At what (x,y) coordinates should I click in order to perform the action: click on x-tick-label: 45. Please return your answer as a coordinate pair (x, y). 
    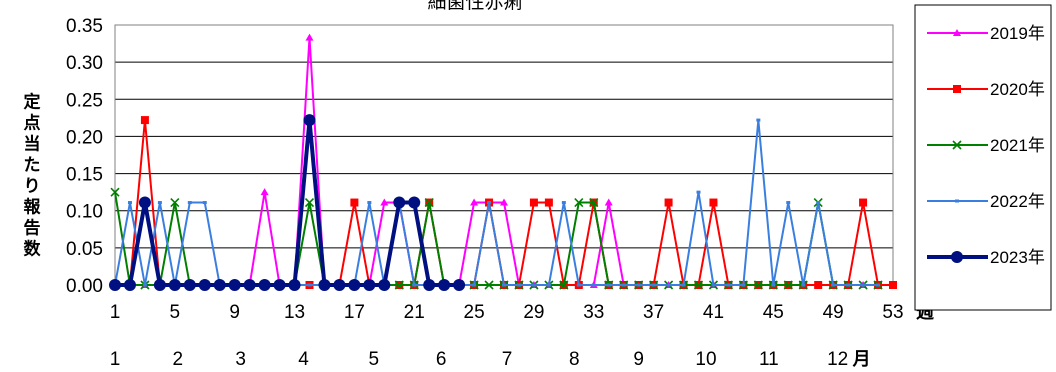
    Looking at the image, I should click on (773, 312).